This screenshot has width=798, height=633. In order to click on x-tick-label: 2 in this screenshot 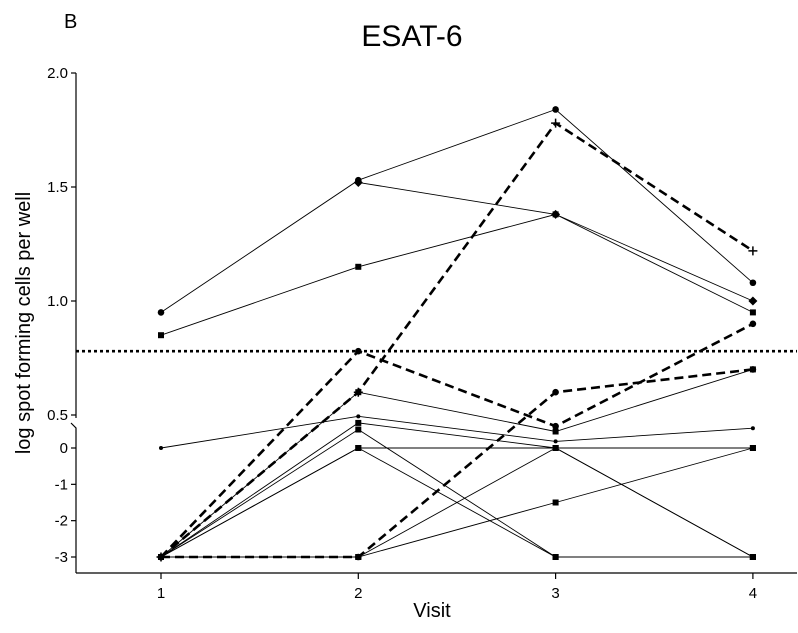, I will do `click(358, 593)`.